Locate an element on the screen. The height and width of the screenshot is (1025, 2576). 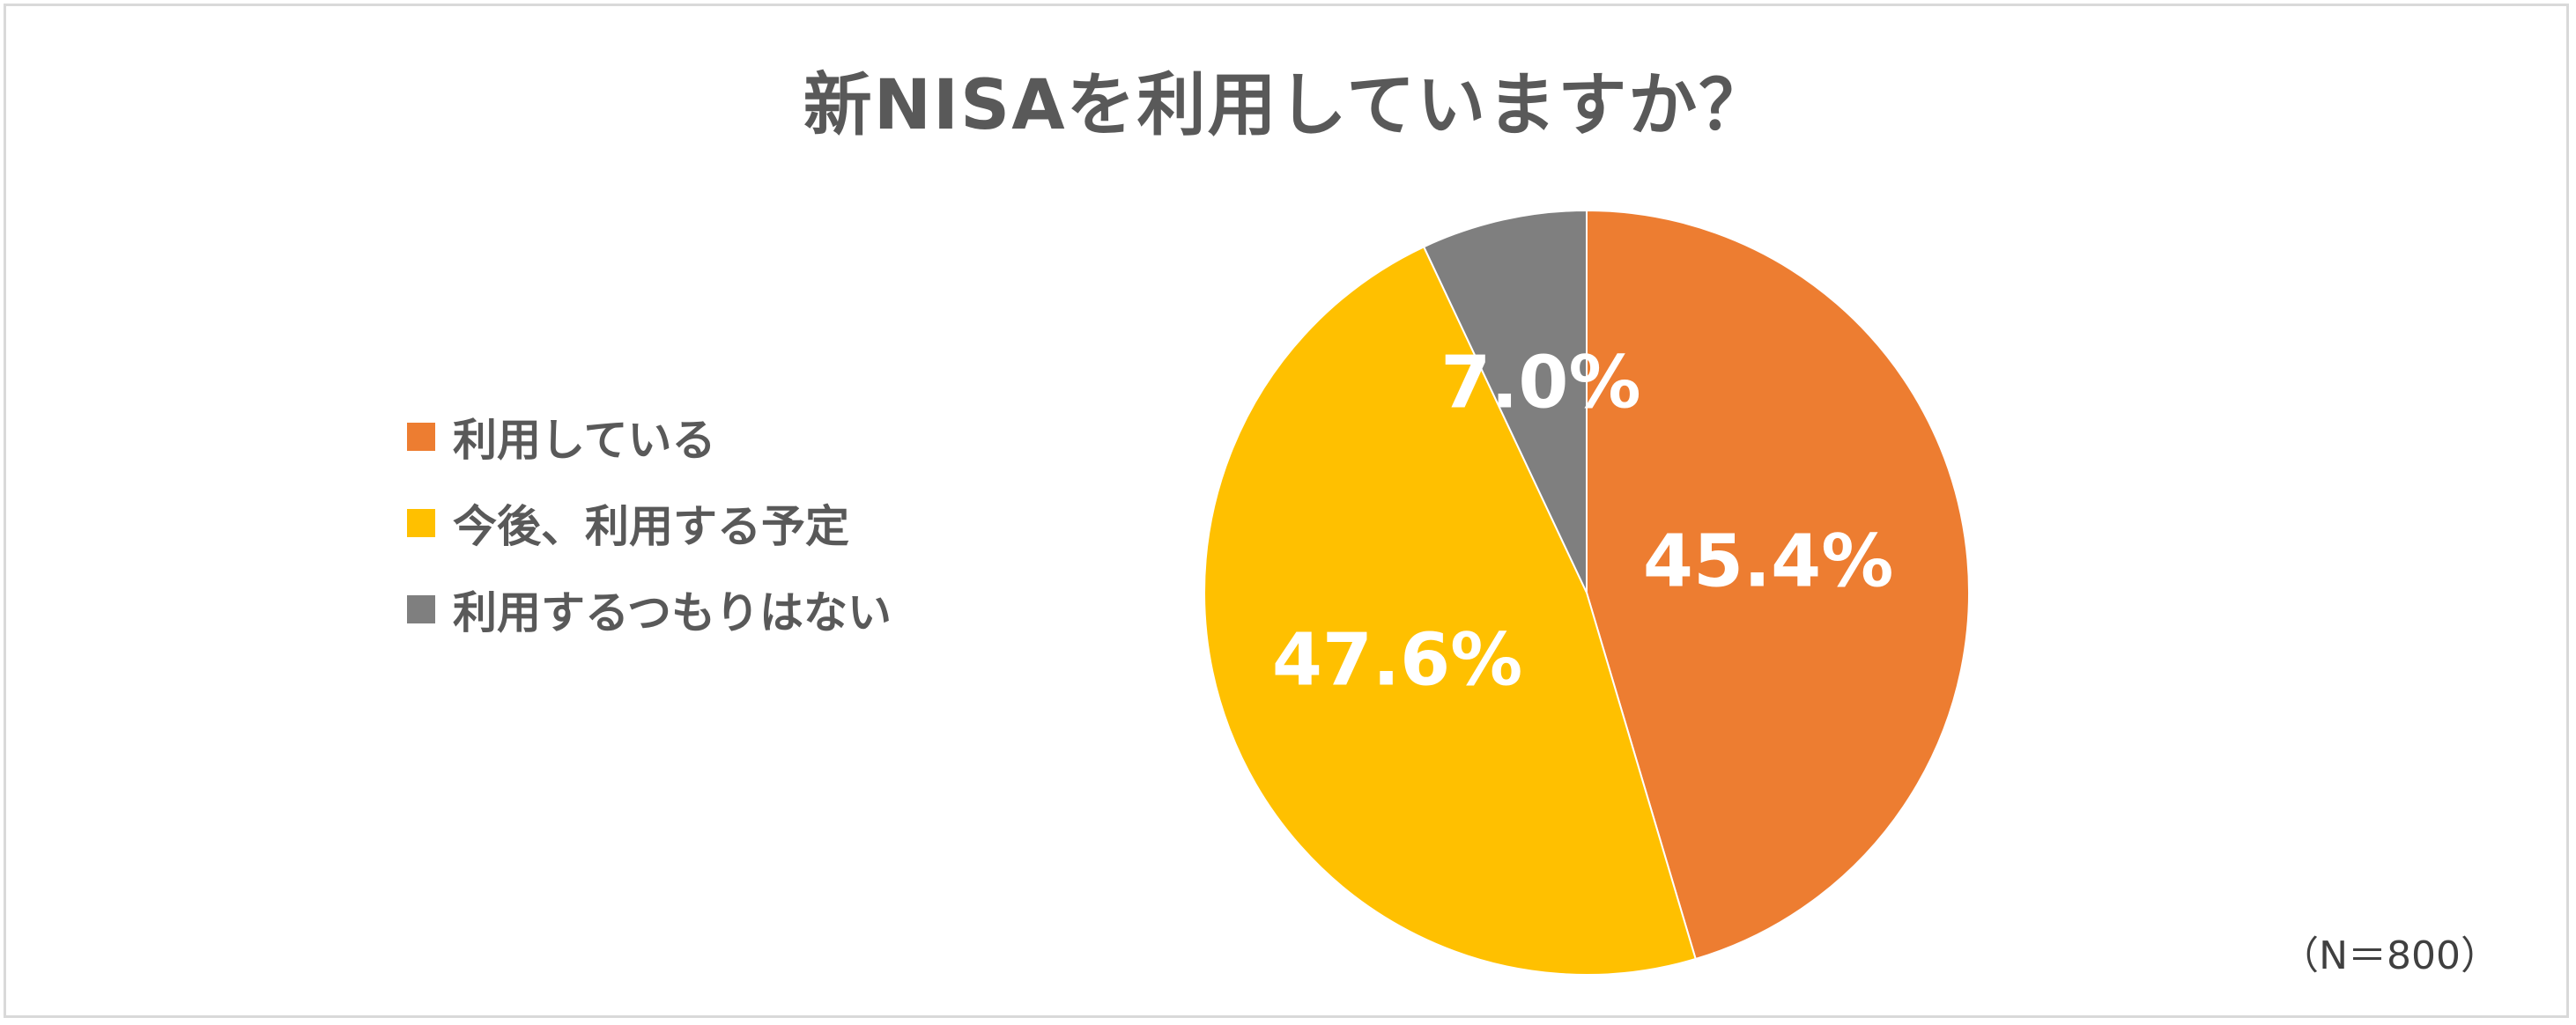
pie-labels: 45.4% 47.6% 7.0% is located at coordinates (1583, 522).